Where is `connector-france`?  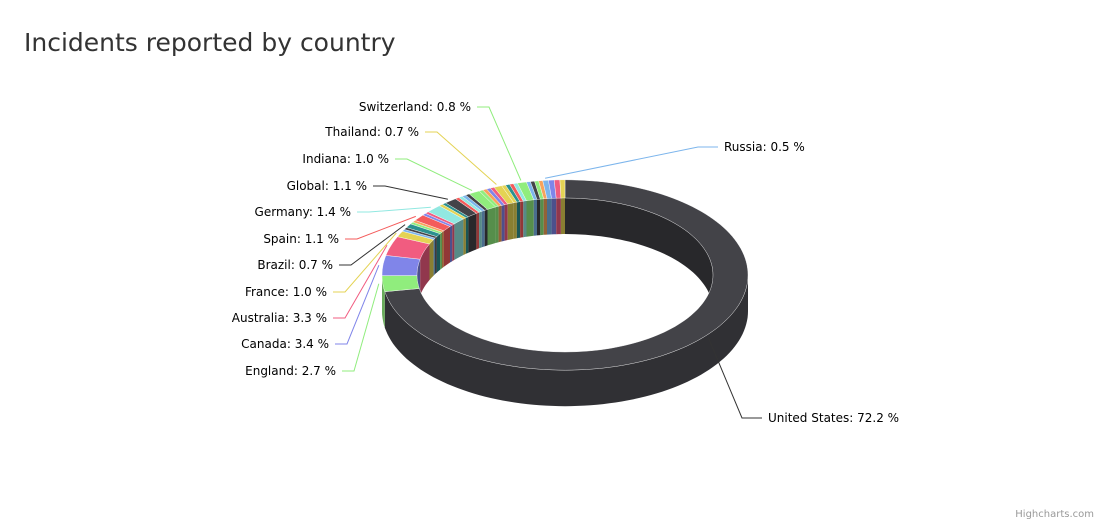 connector-france is located at coordinates (365, 262).